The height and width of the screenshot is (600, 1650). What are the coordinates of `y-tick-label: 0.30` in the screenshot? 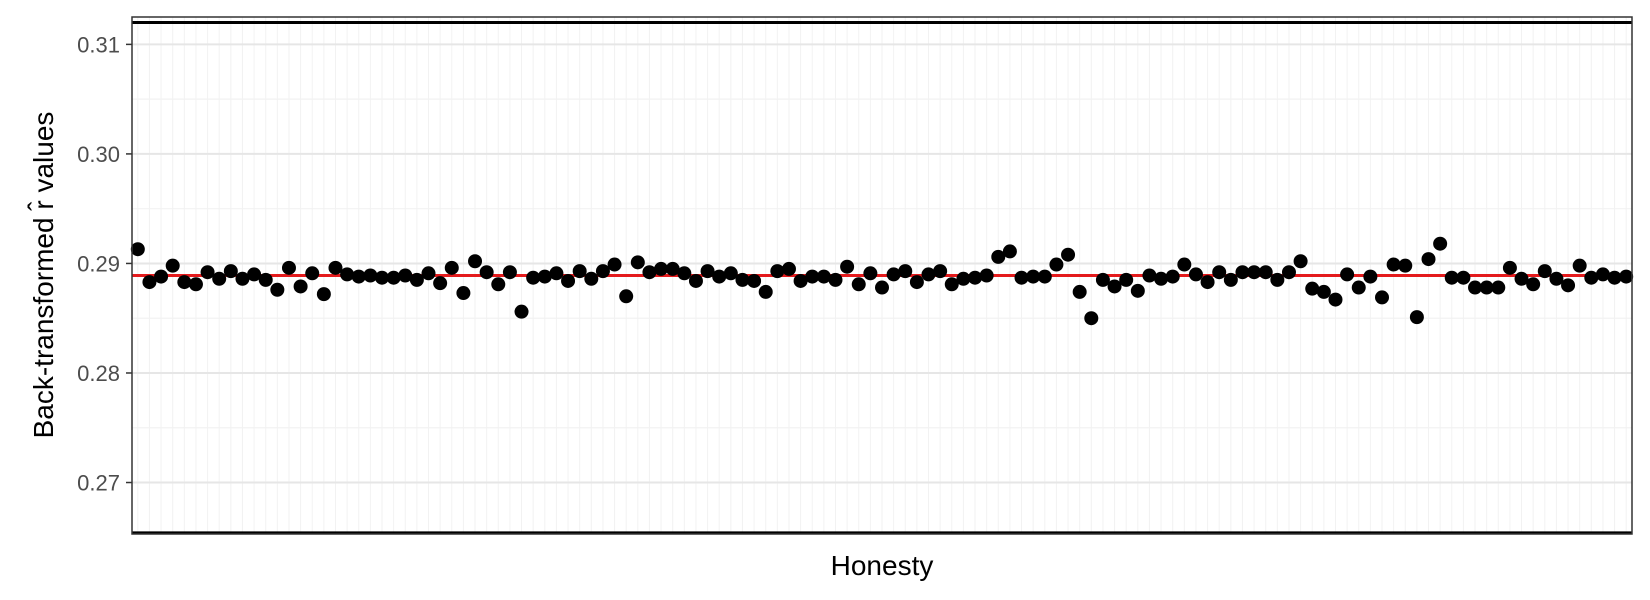 It's located at (98, 154).